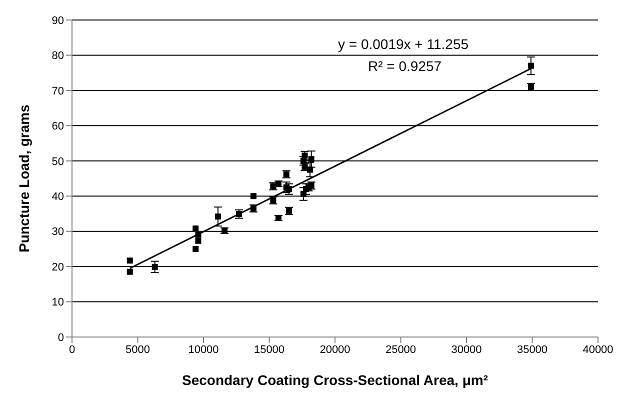 The image size is (631, 415). I want to click on annotation: R² = 0.9257, so click(405, 66).